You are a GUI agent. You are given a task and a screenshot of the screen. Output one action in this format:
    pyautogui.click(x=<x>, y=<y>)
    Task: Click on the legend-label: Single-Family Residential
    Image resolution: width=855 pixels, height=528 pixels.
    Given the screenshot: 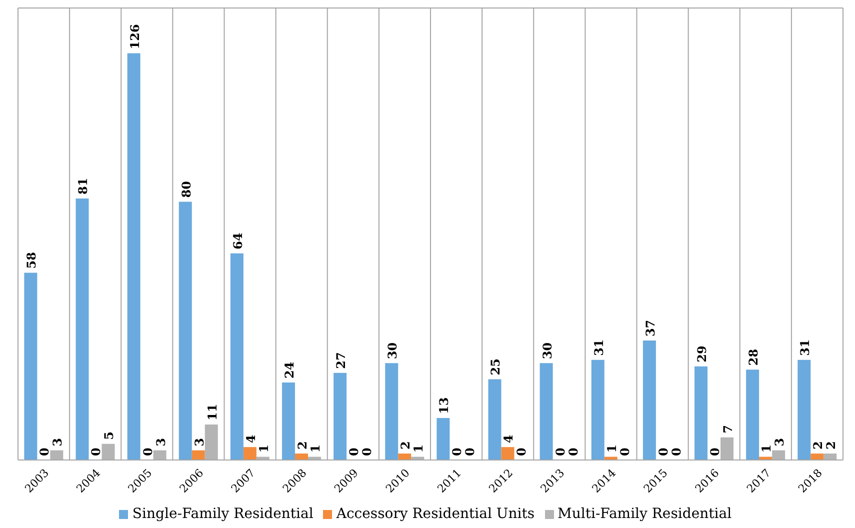 What is the action you would take?
    pyautogui.click(x=223, y=514)
    